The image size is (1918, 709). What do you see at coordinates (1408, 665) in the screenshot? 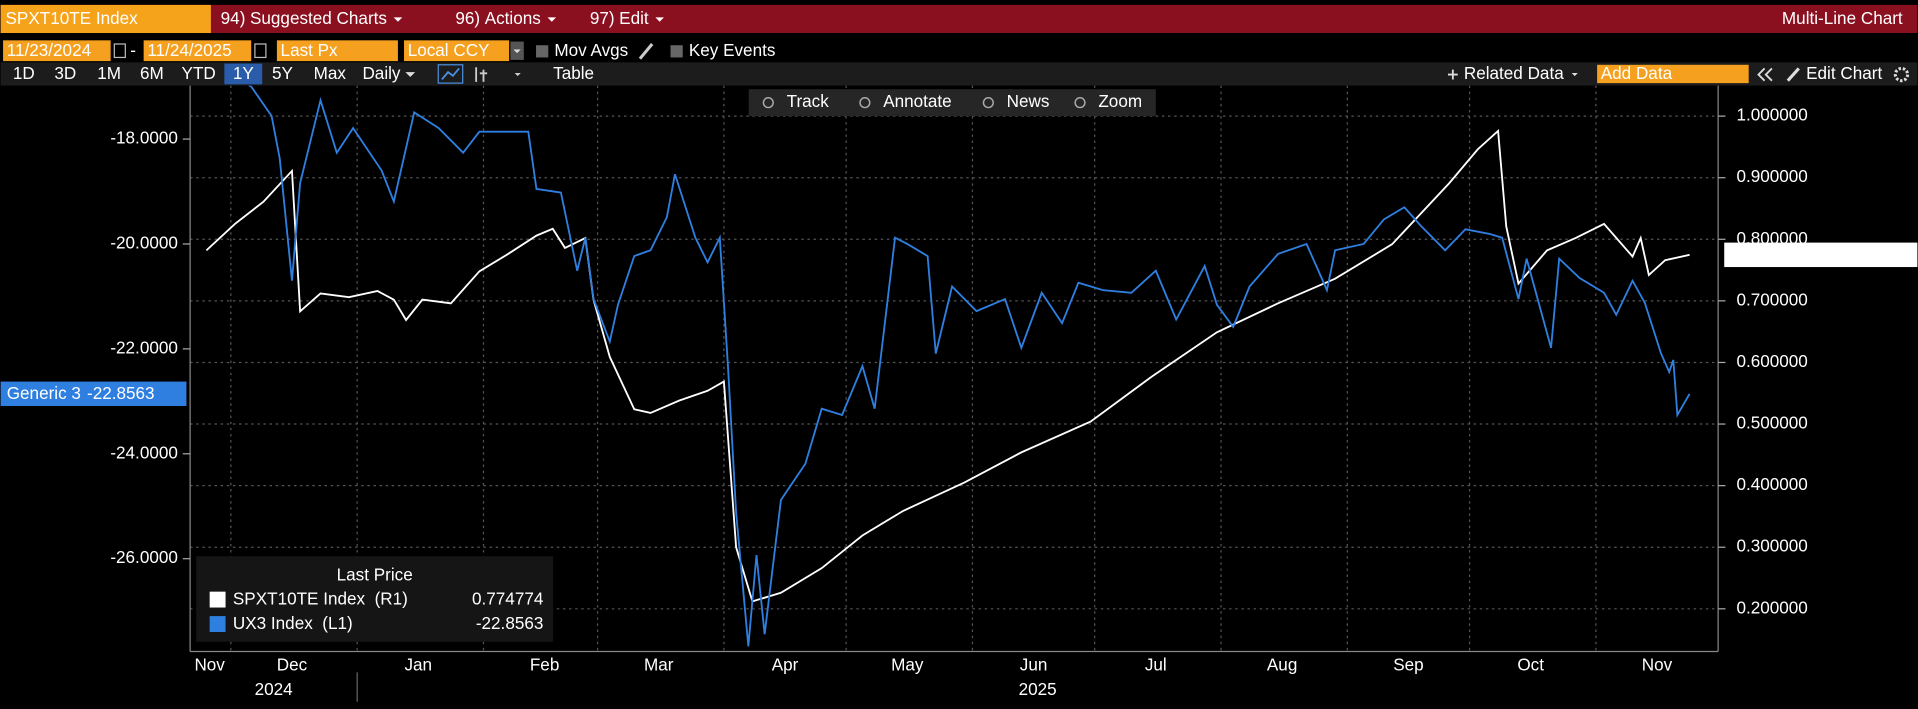
I see `x-tick-label: Sep` at bounding box center [1408, 665].